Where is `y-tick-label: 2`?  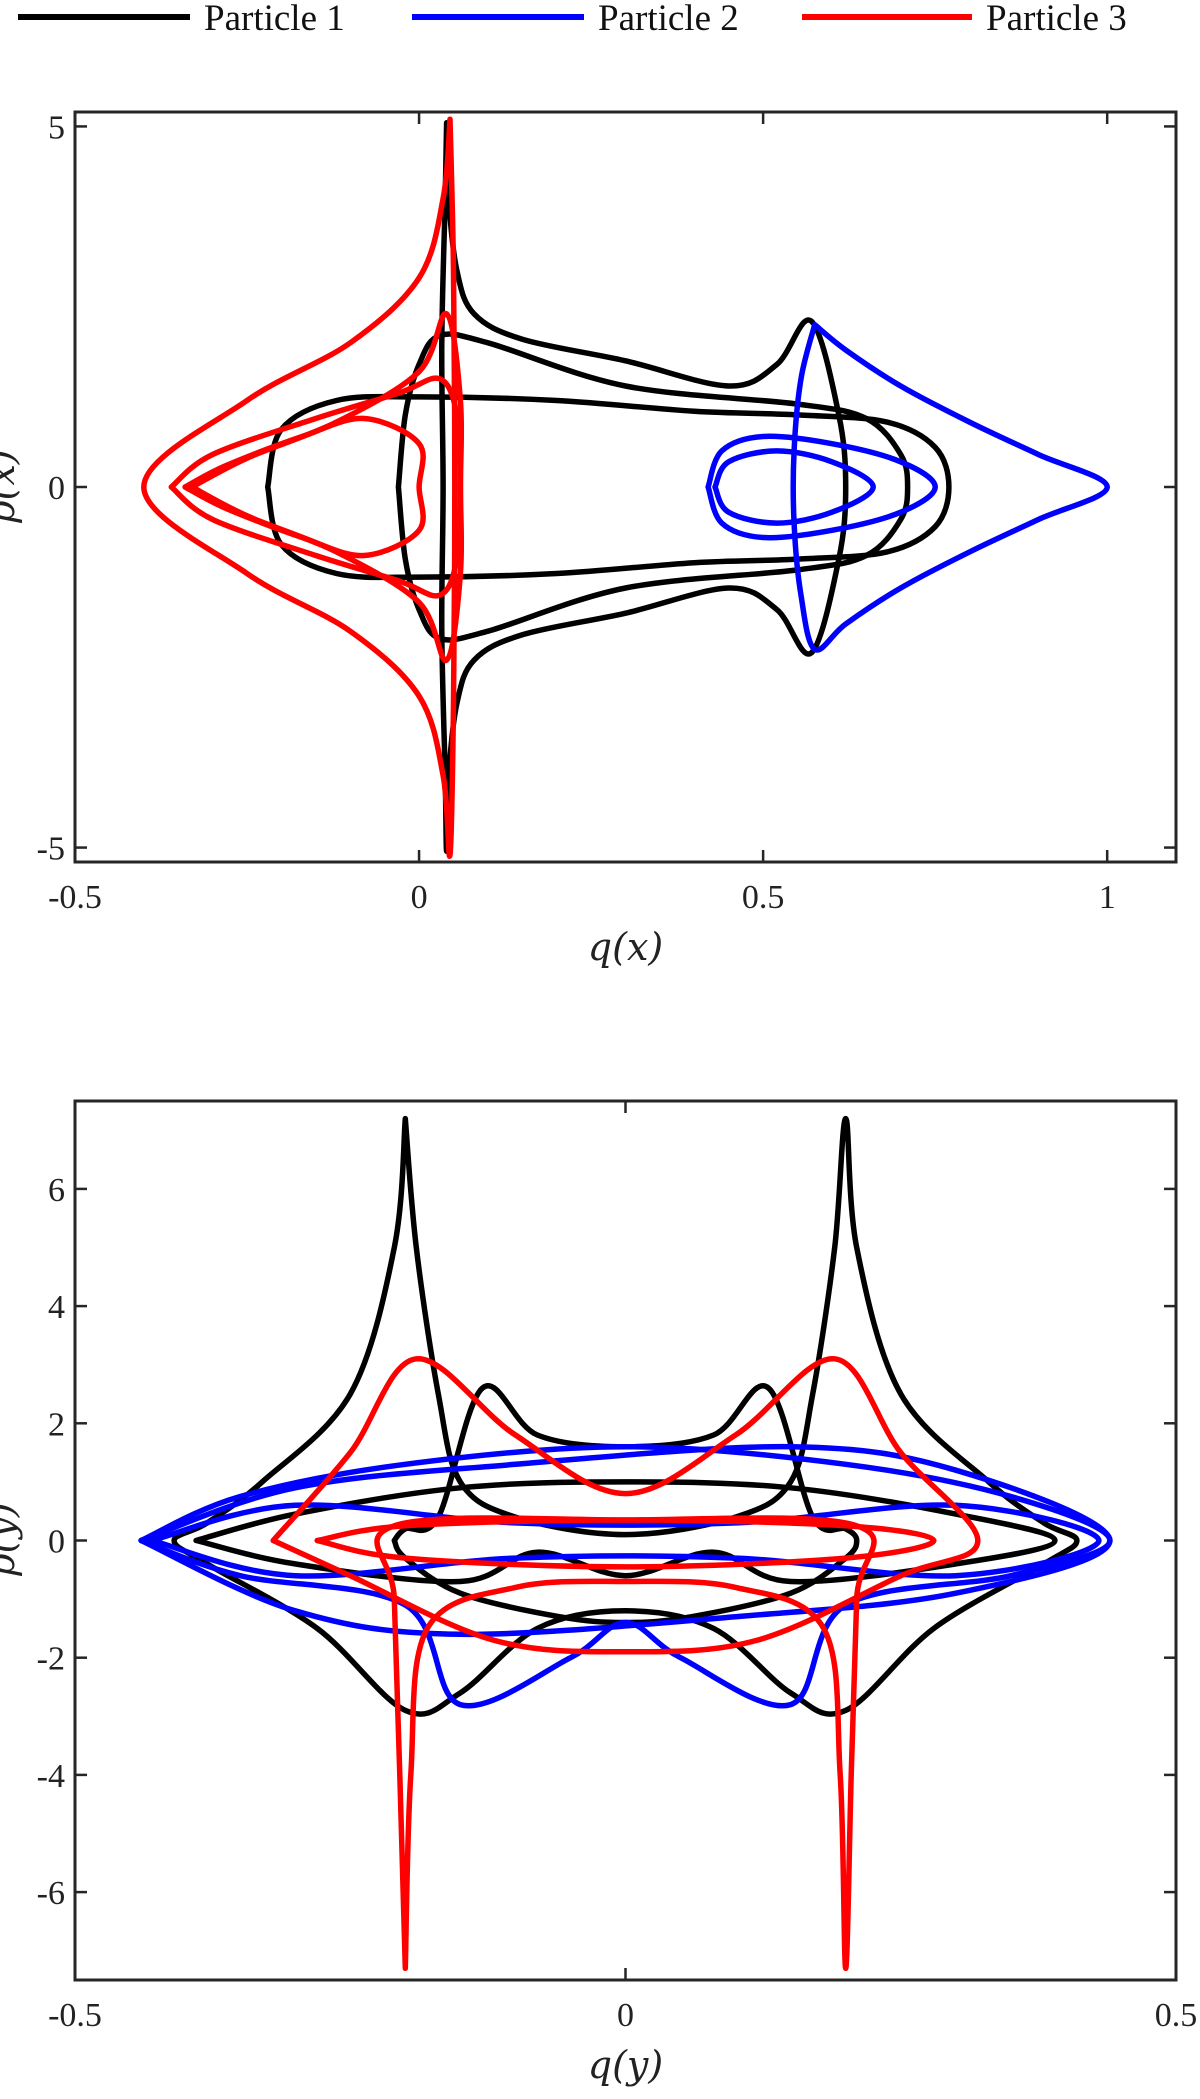
y-tick-label: 2 is located at coordinates (56, 1424).